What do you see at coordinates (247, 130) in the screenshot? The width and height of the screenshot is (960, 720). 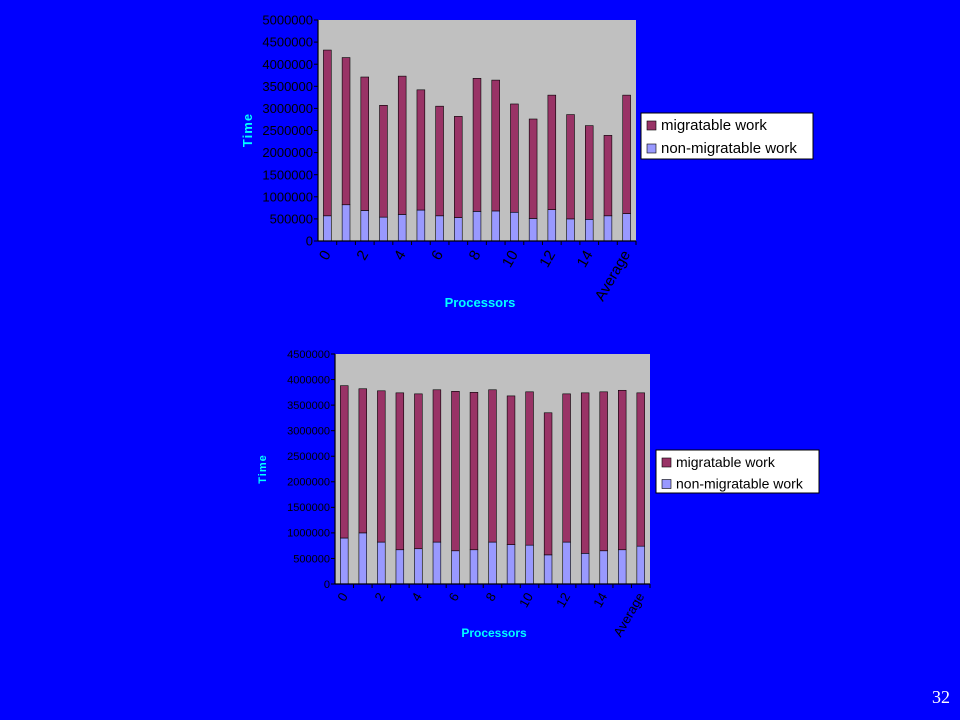 I see `y-axis-title: Time` at bounding box center [247, 130].